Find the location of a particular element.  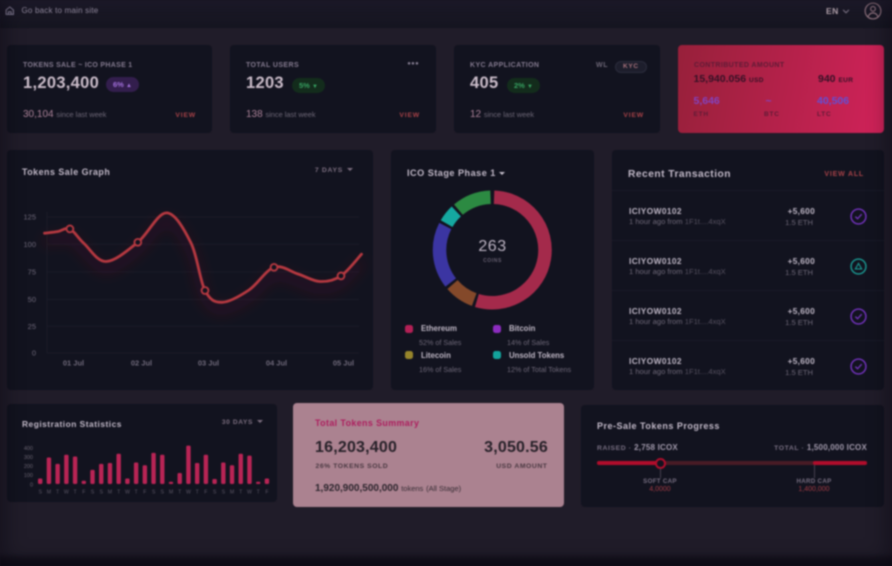

svg-text: 01 Jul is located at coordinates (73, 363).